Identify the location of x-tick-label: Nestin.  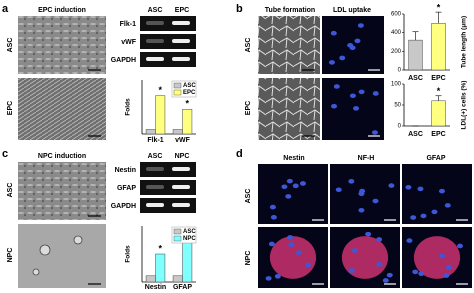
(155, 287).